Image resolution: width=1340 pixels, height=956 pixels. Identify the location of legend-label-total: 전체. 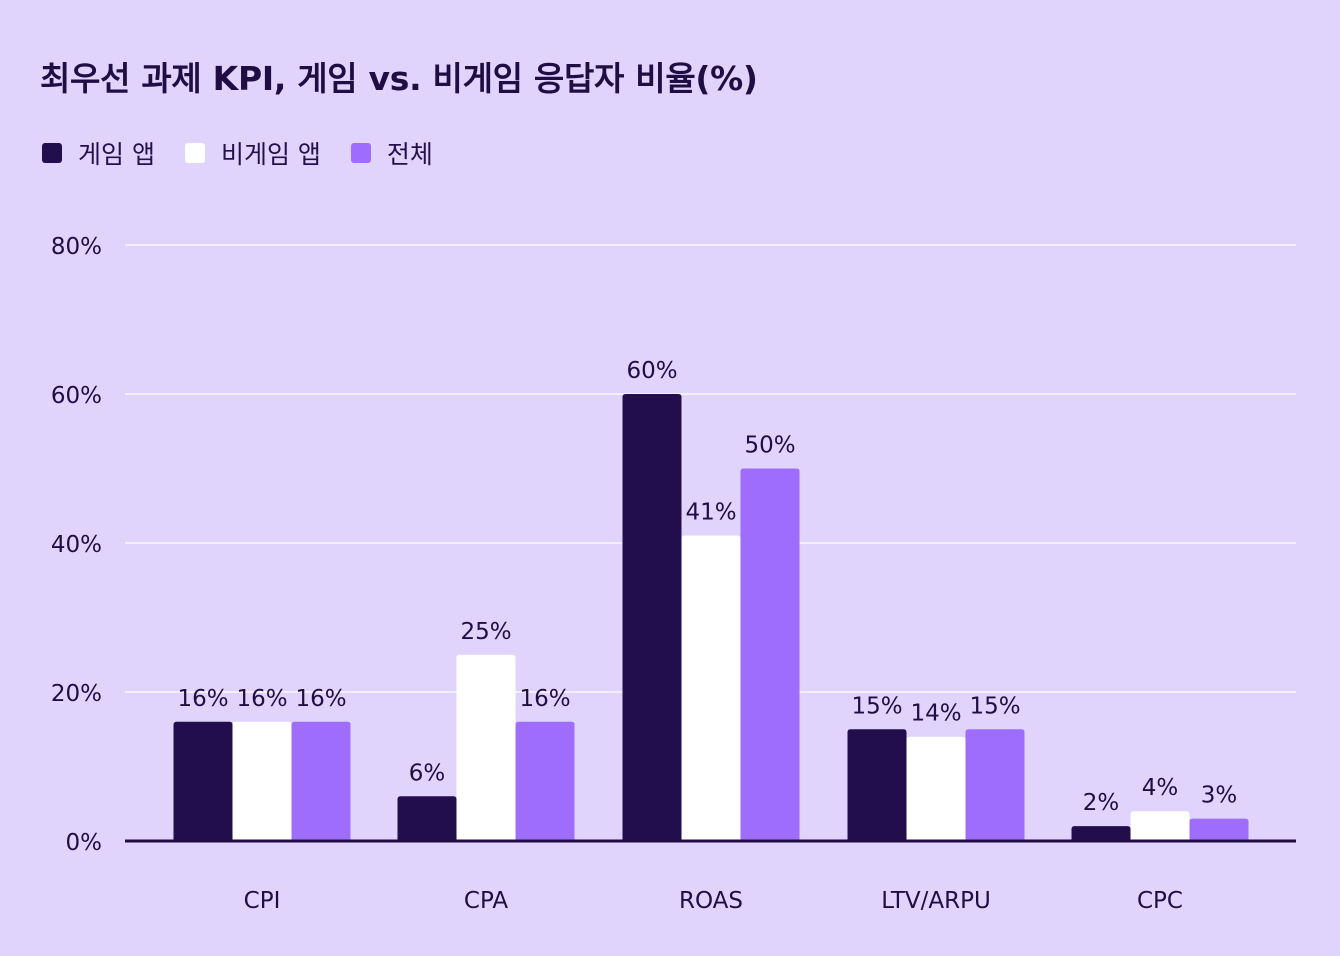
(409, 154).